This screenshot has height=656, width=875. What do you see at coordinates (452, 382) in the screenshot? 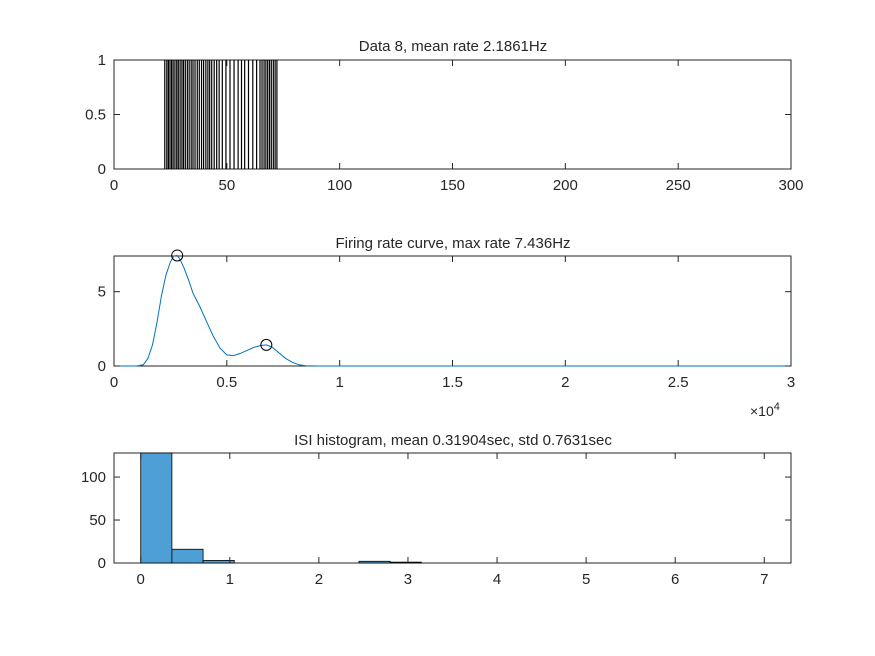
I see `firing-rate-xtick-label: 1.5` at bounding box center [452, 382].